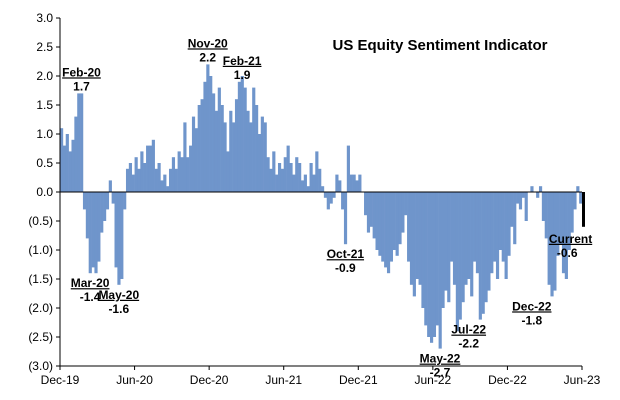 The image size is (620, 400). Describe the element at coordinates (44, 18) in the screenshot. I see `y-tick-label: 3.0` at that location.